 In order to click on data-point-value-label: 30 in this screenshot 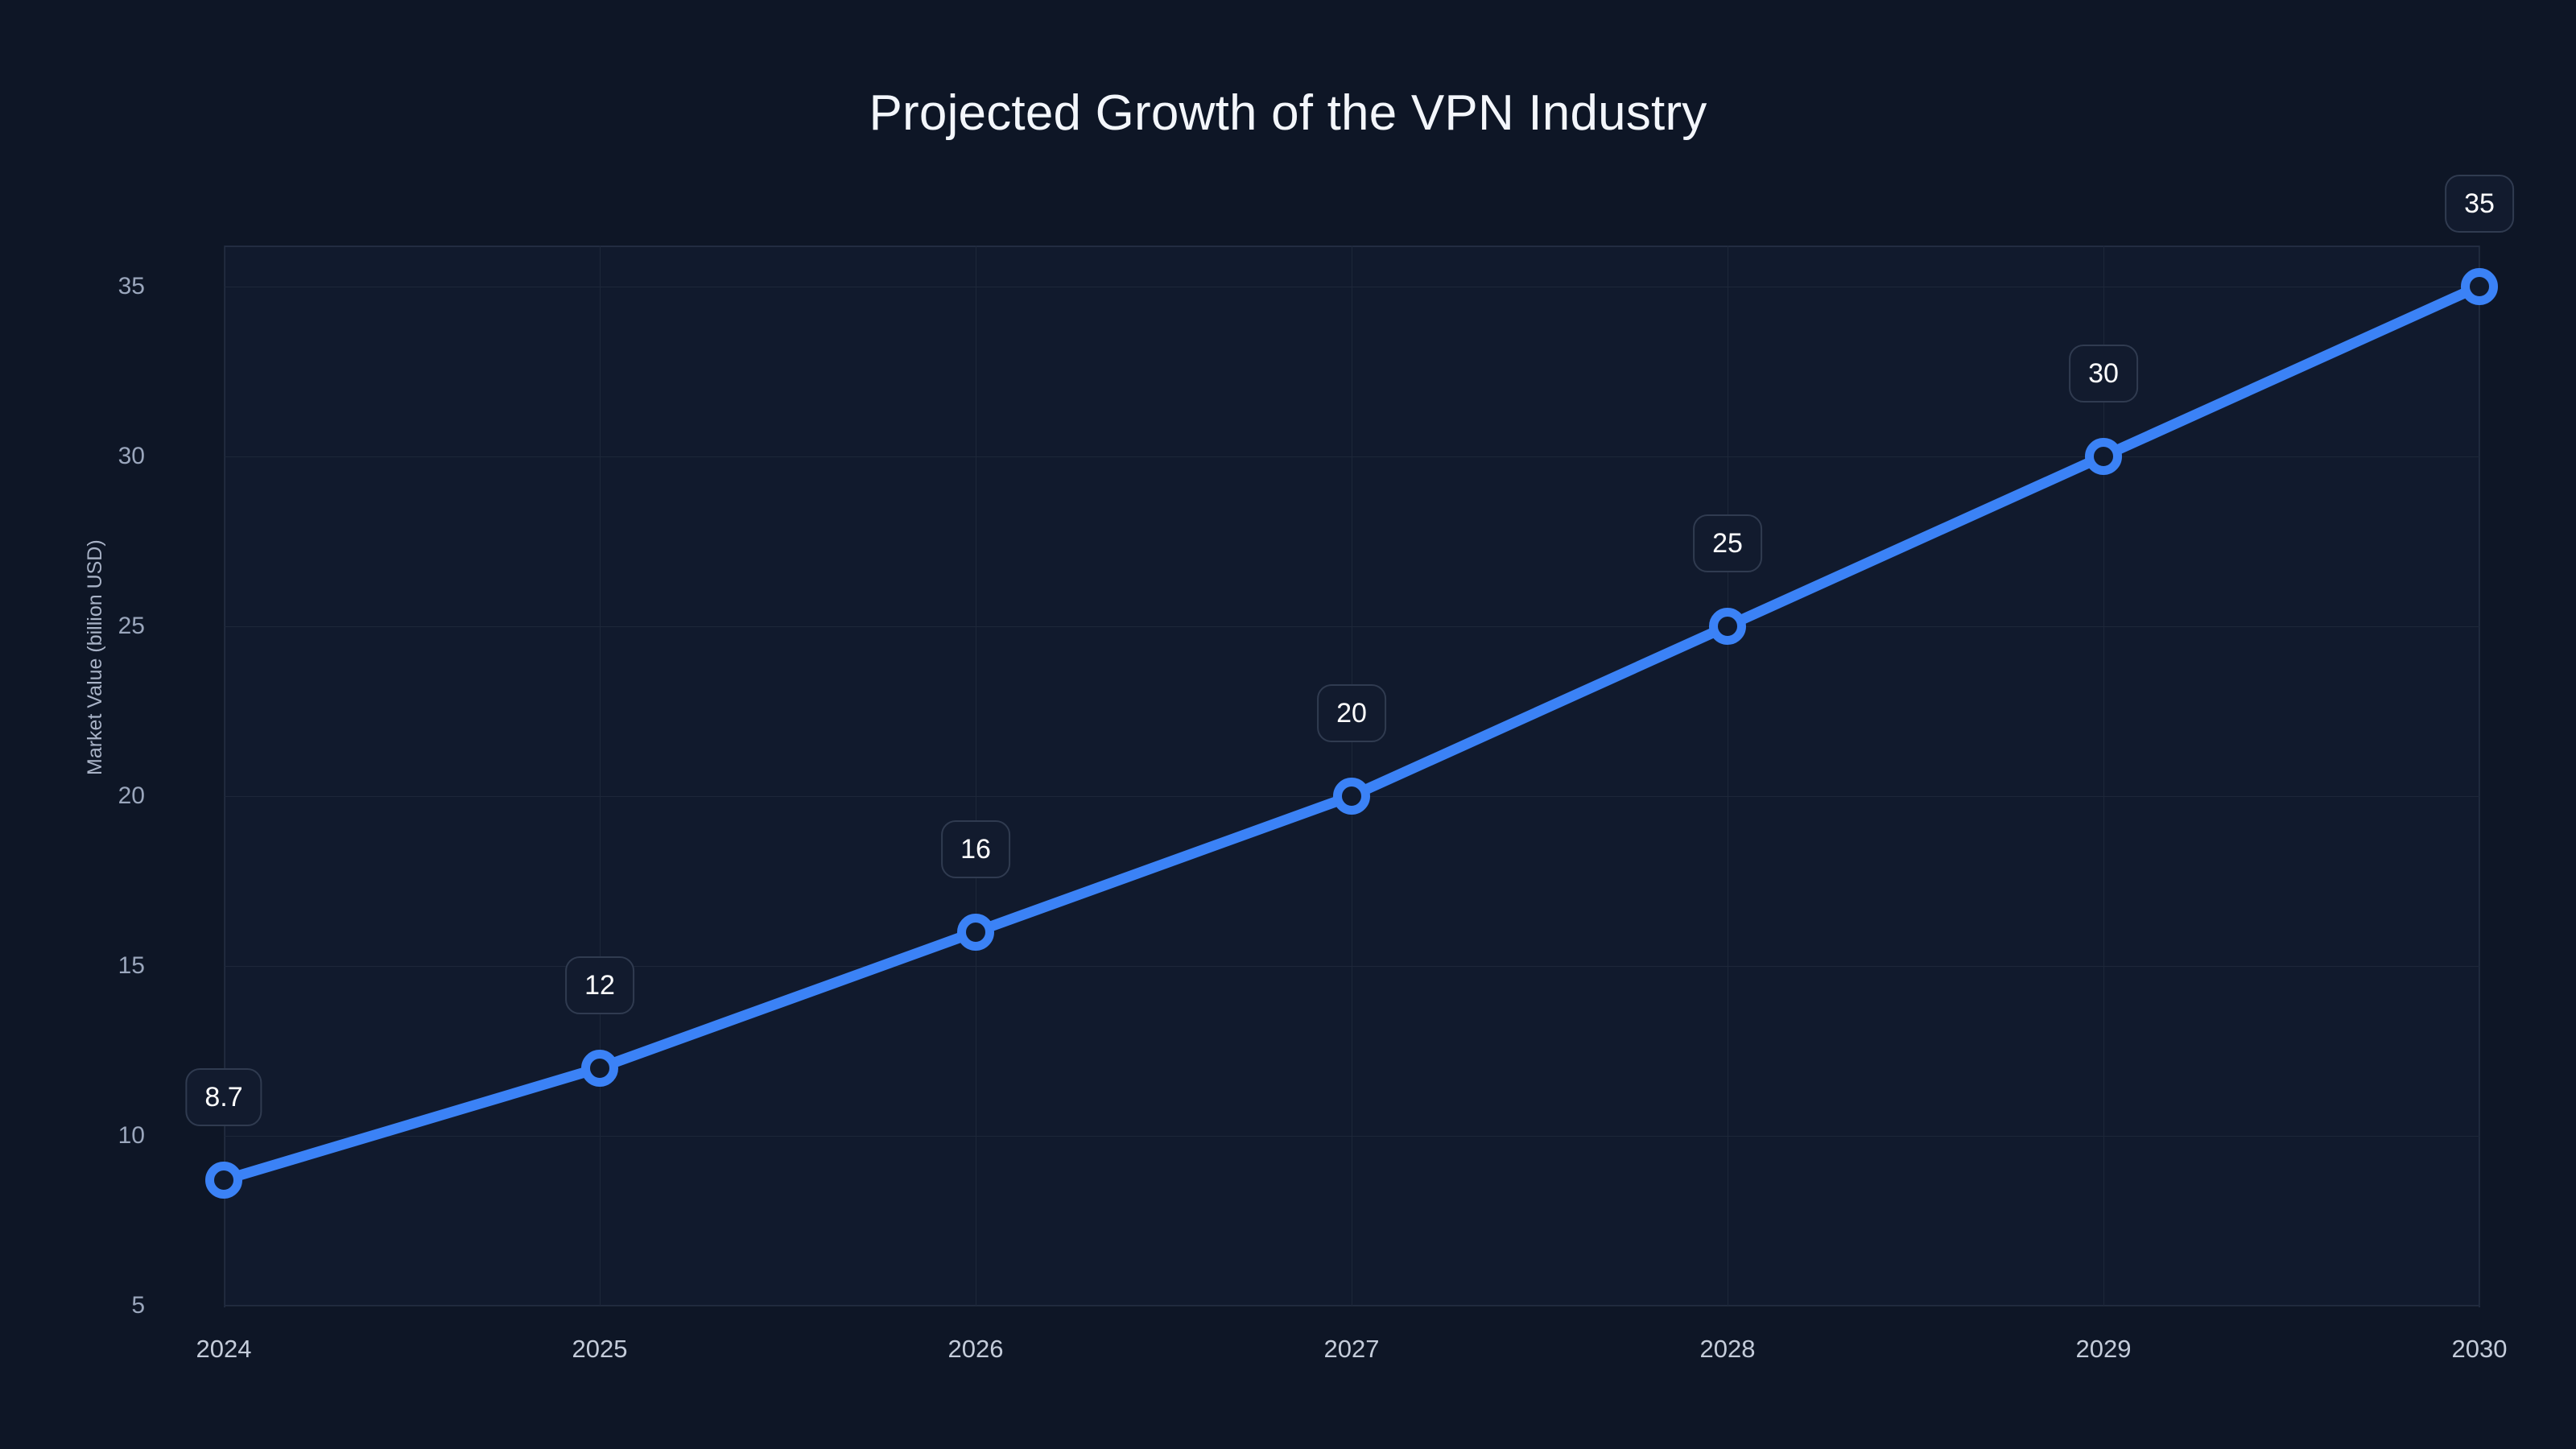, I will do `click(2103, 373)`.